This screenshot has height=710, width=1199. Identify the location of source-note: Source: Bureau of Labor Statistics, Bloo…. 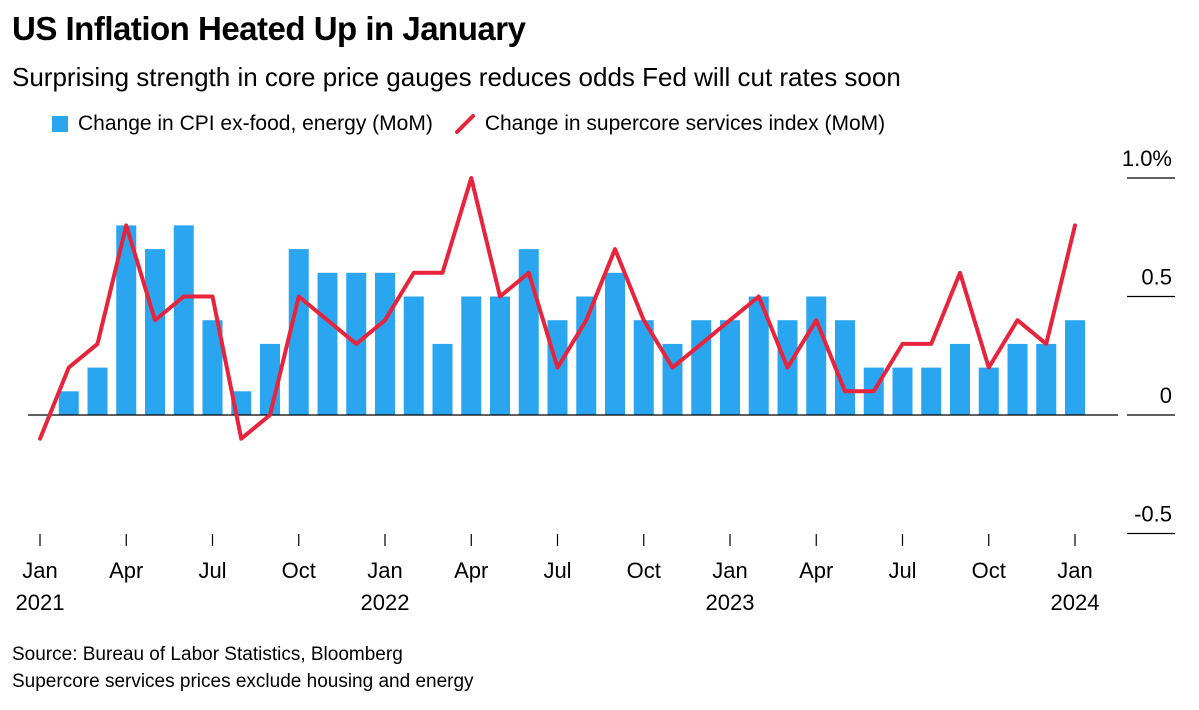
(207, 654).